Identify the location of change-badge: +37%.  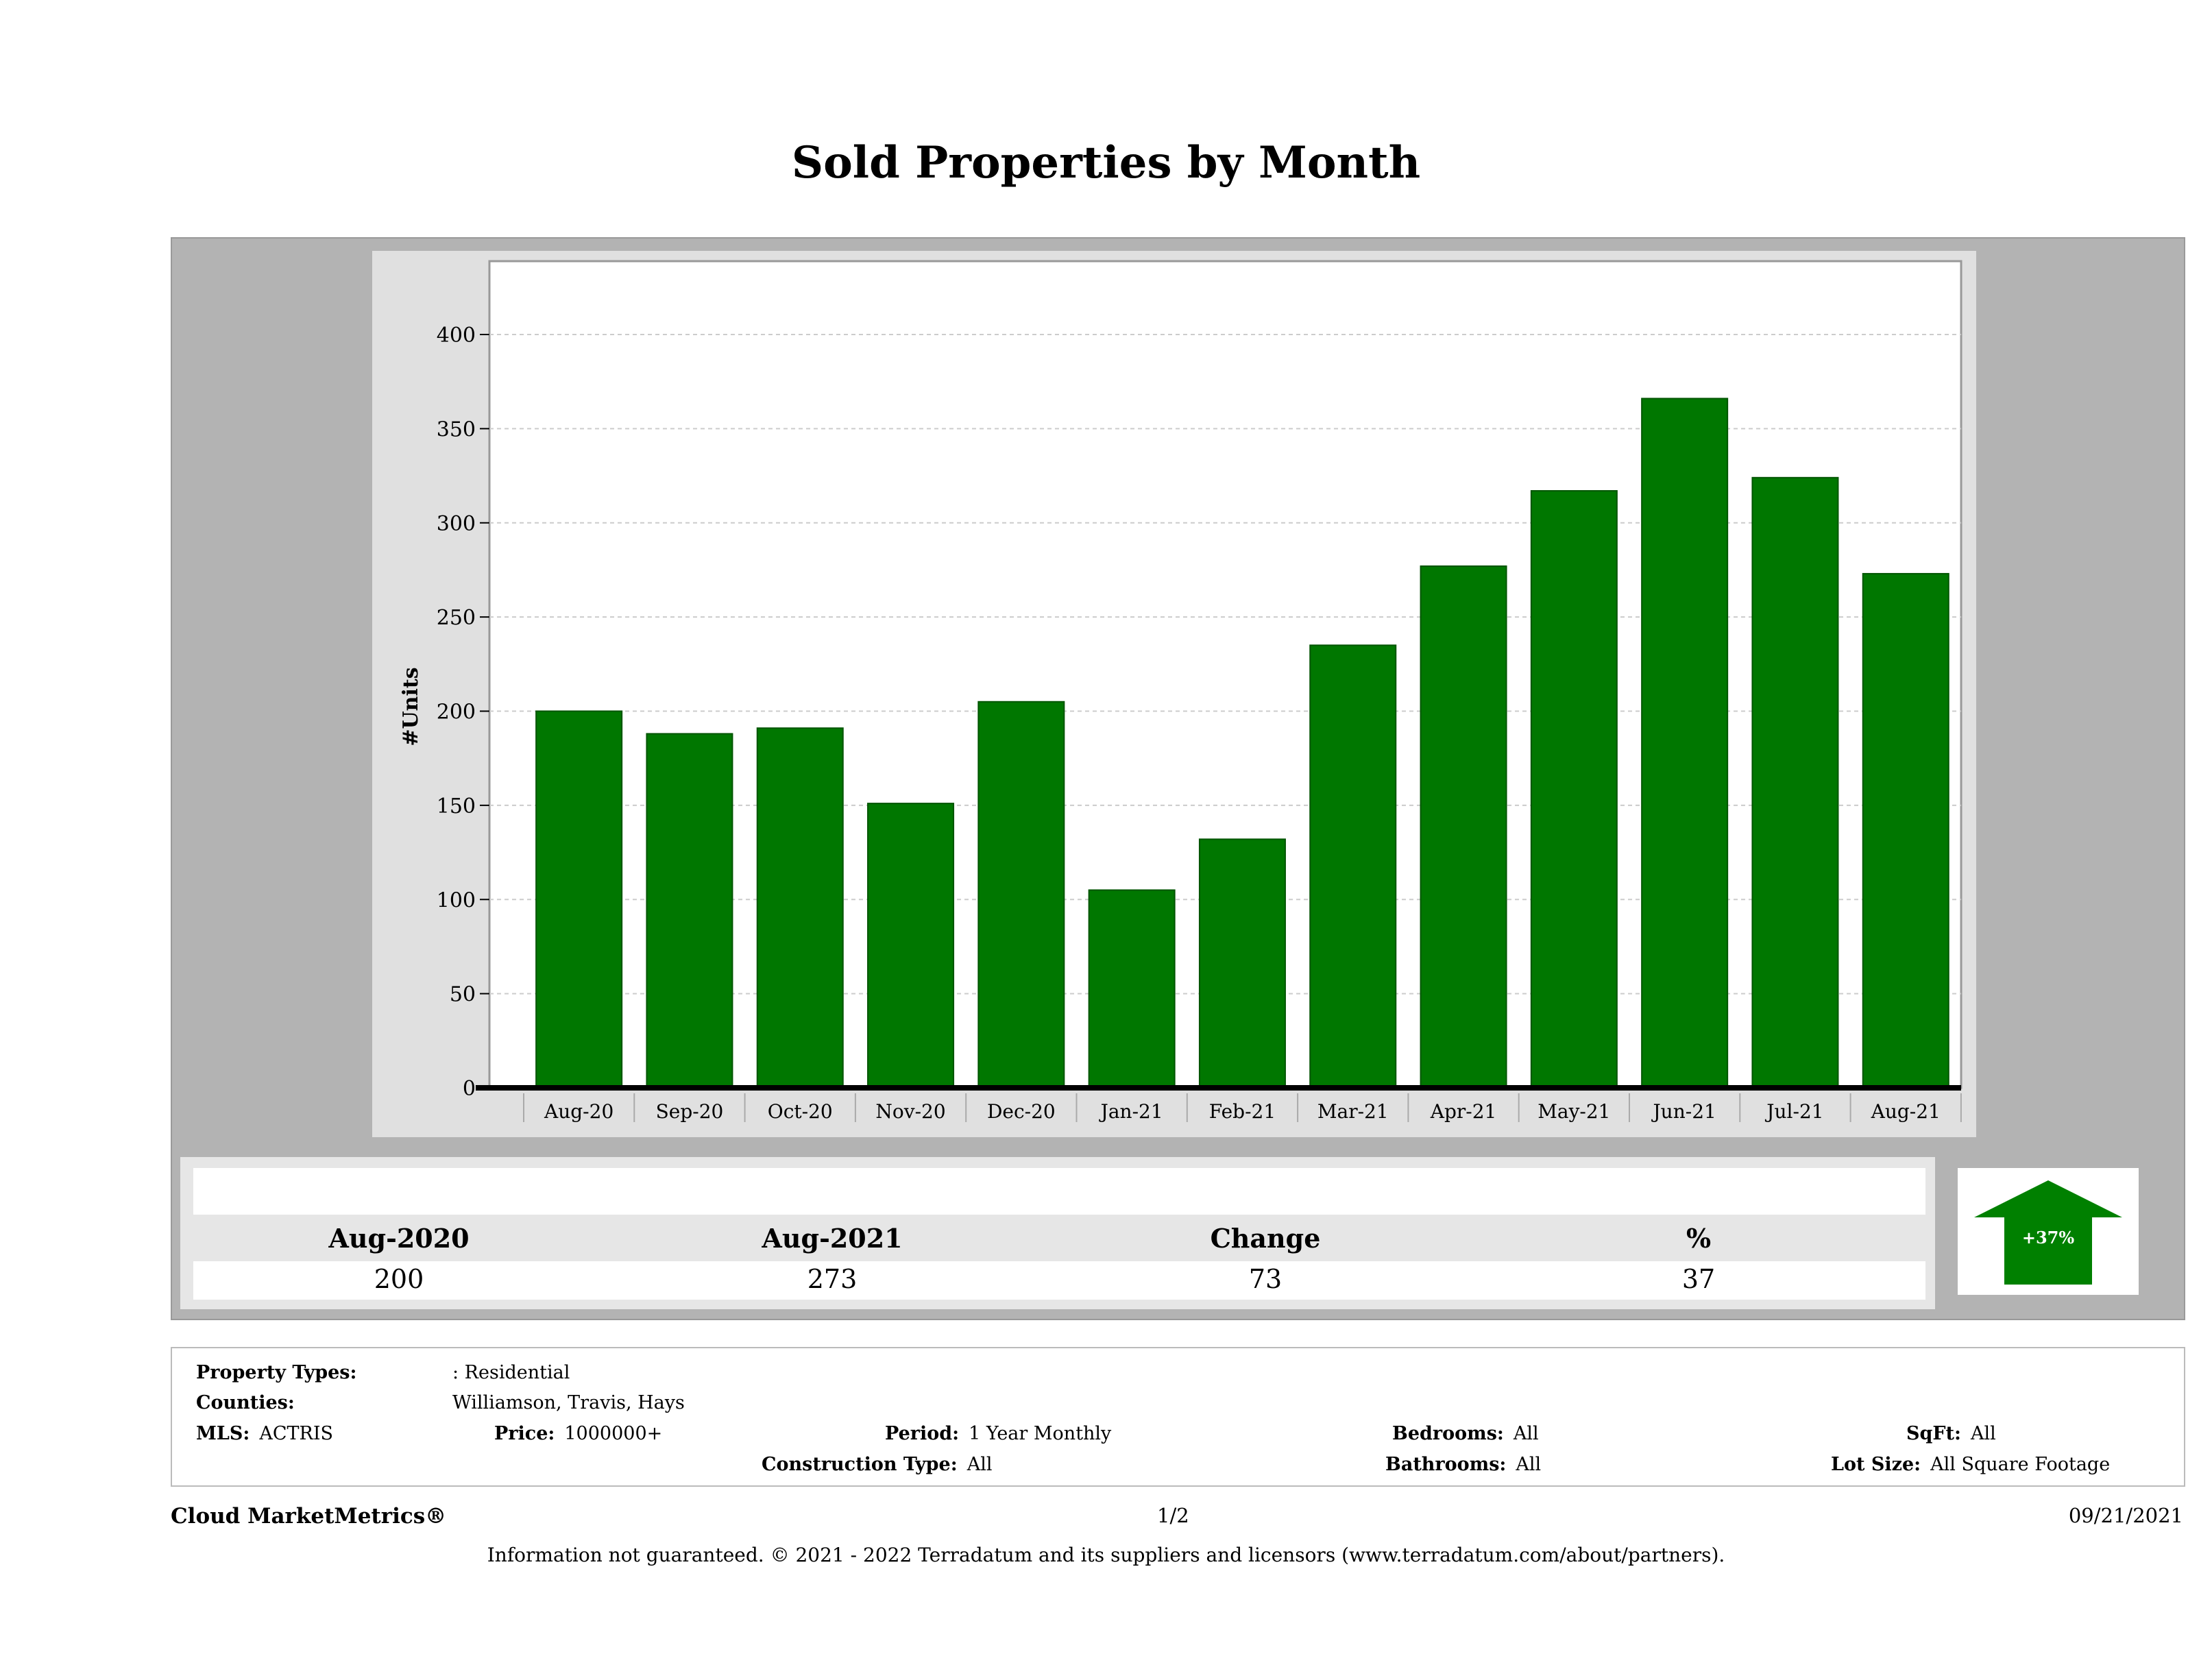
(2048, 1231).